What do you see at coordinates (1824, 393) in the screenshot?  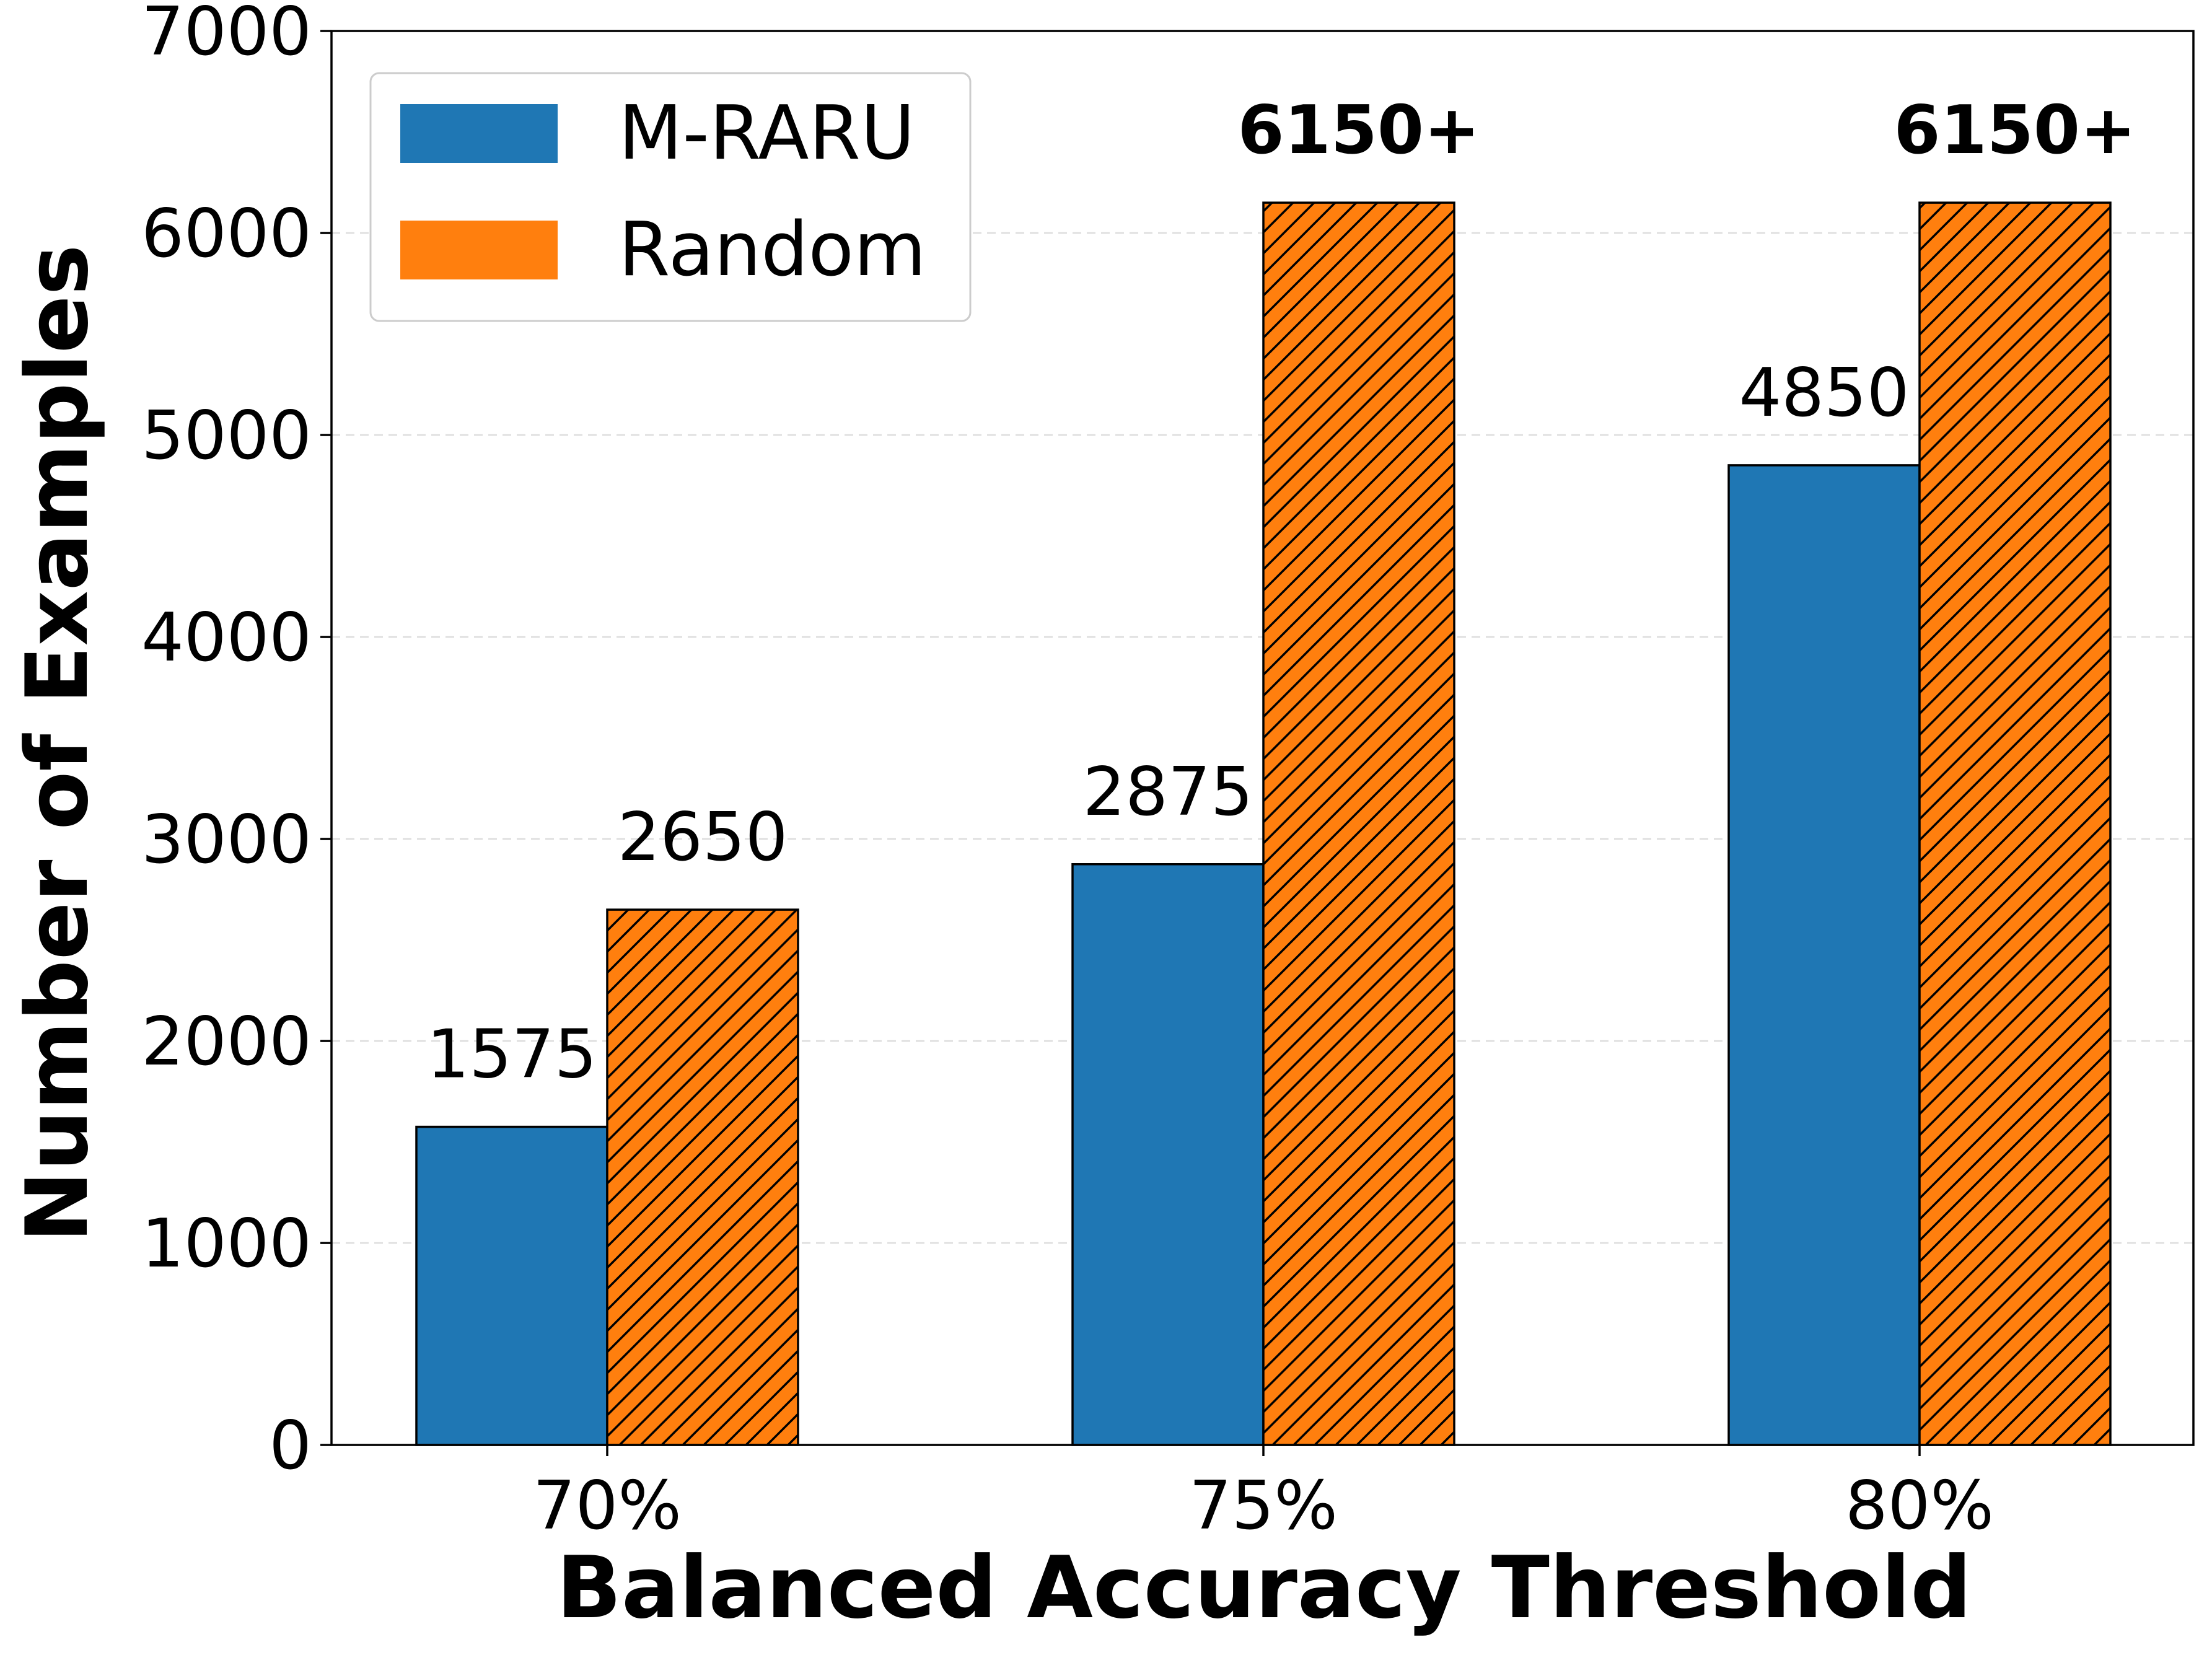 I see `bar-value-label: 4850` at bounding box center [1824, 393].